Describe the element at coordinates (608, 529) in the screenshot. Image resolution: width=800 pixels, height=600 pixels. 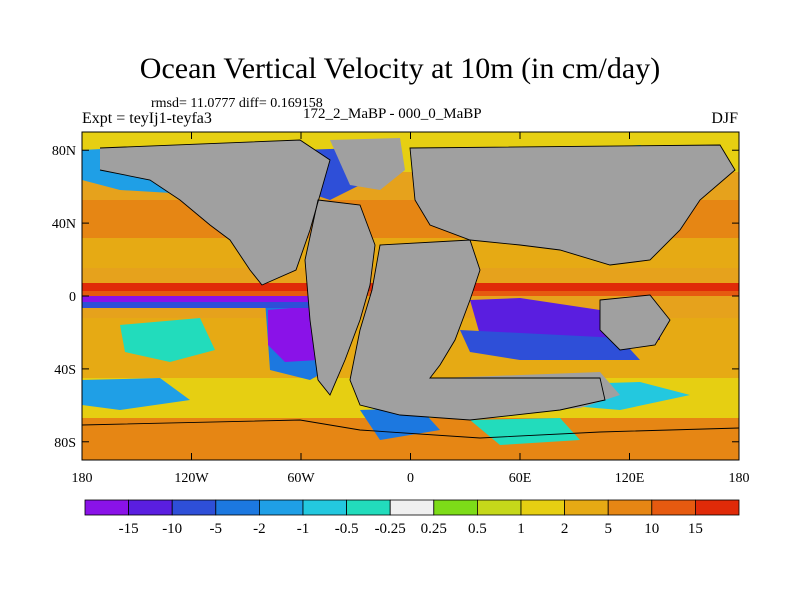
I see `colorbar-label: 5` at that location.